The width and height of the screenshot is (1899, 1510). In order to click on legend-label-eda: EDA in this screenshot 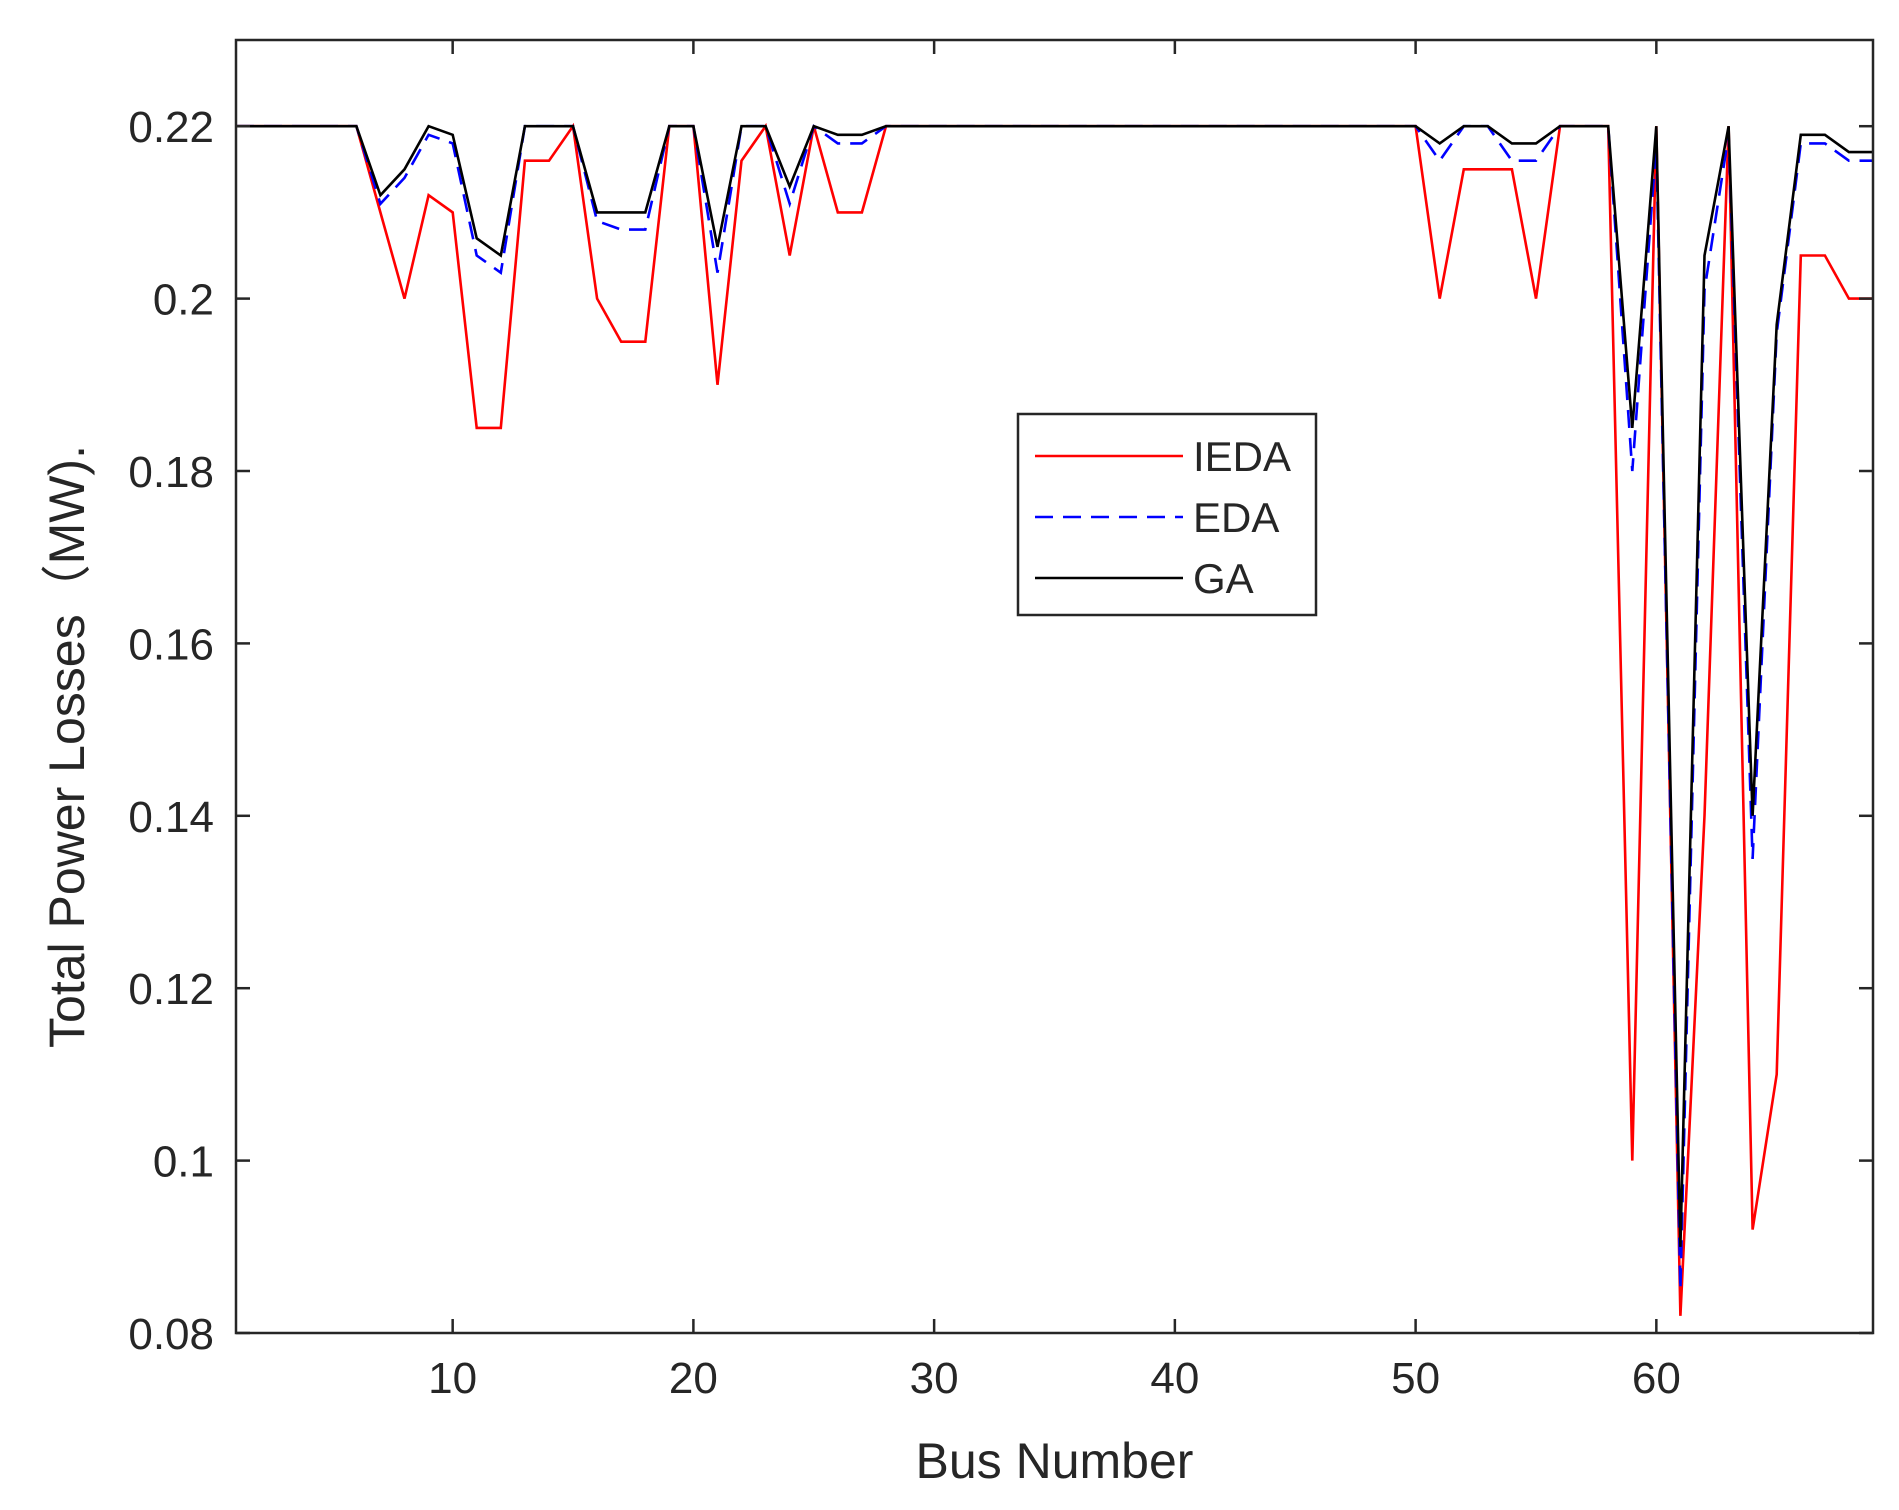, I will do `click(1236, 517)`.